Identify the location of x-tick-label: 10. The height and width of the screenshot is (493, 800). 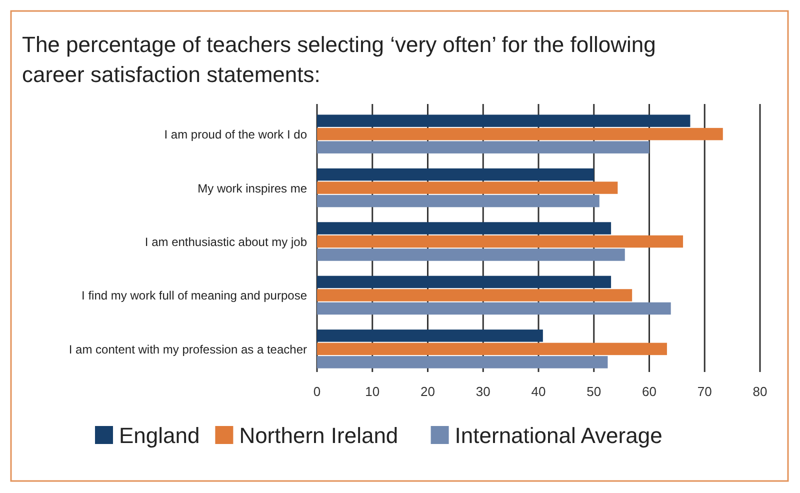
(372, 391).